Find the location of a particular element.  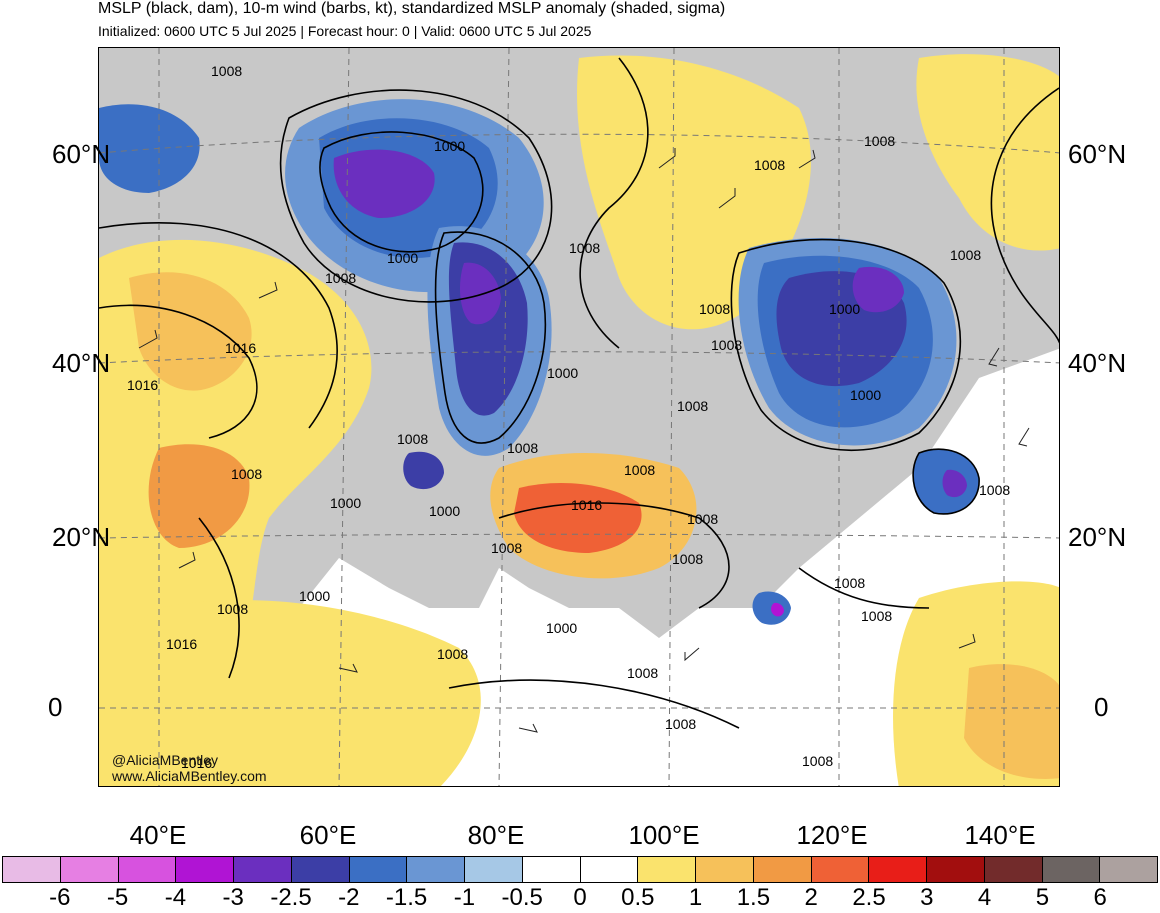

anomaly-high-tibet-core is located at coordinates (578, 518).